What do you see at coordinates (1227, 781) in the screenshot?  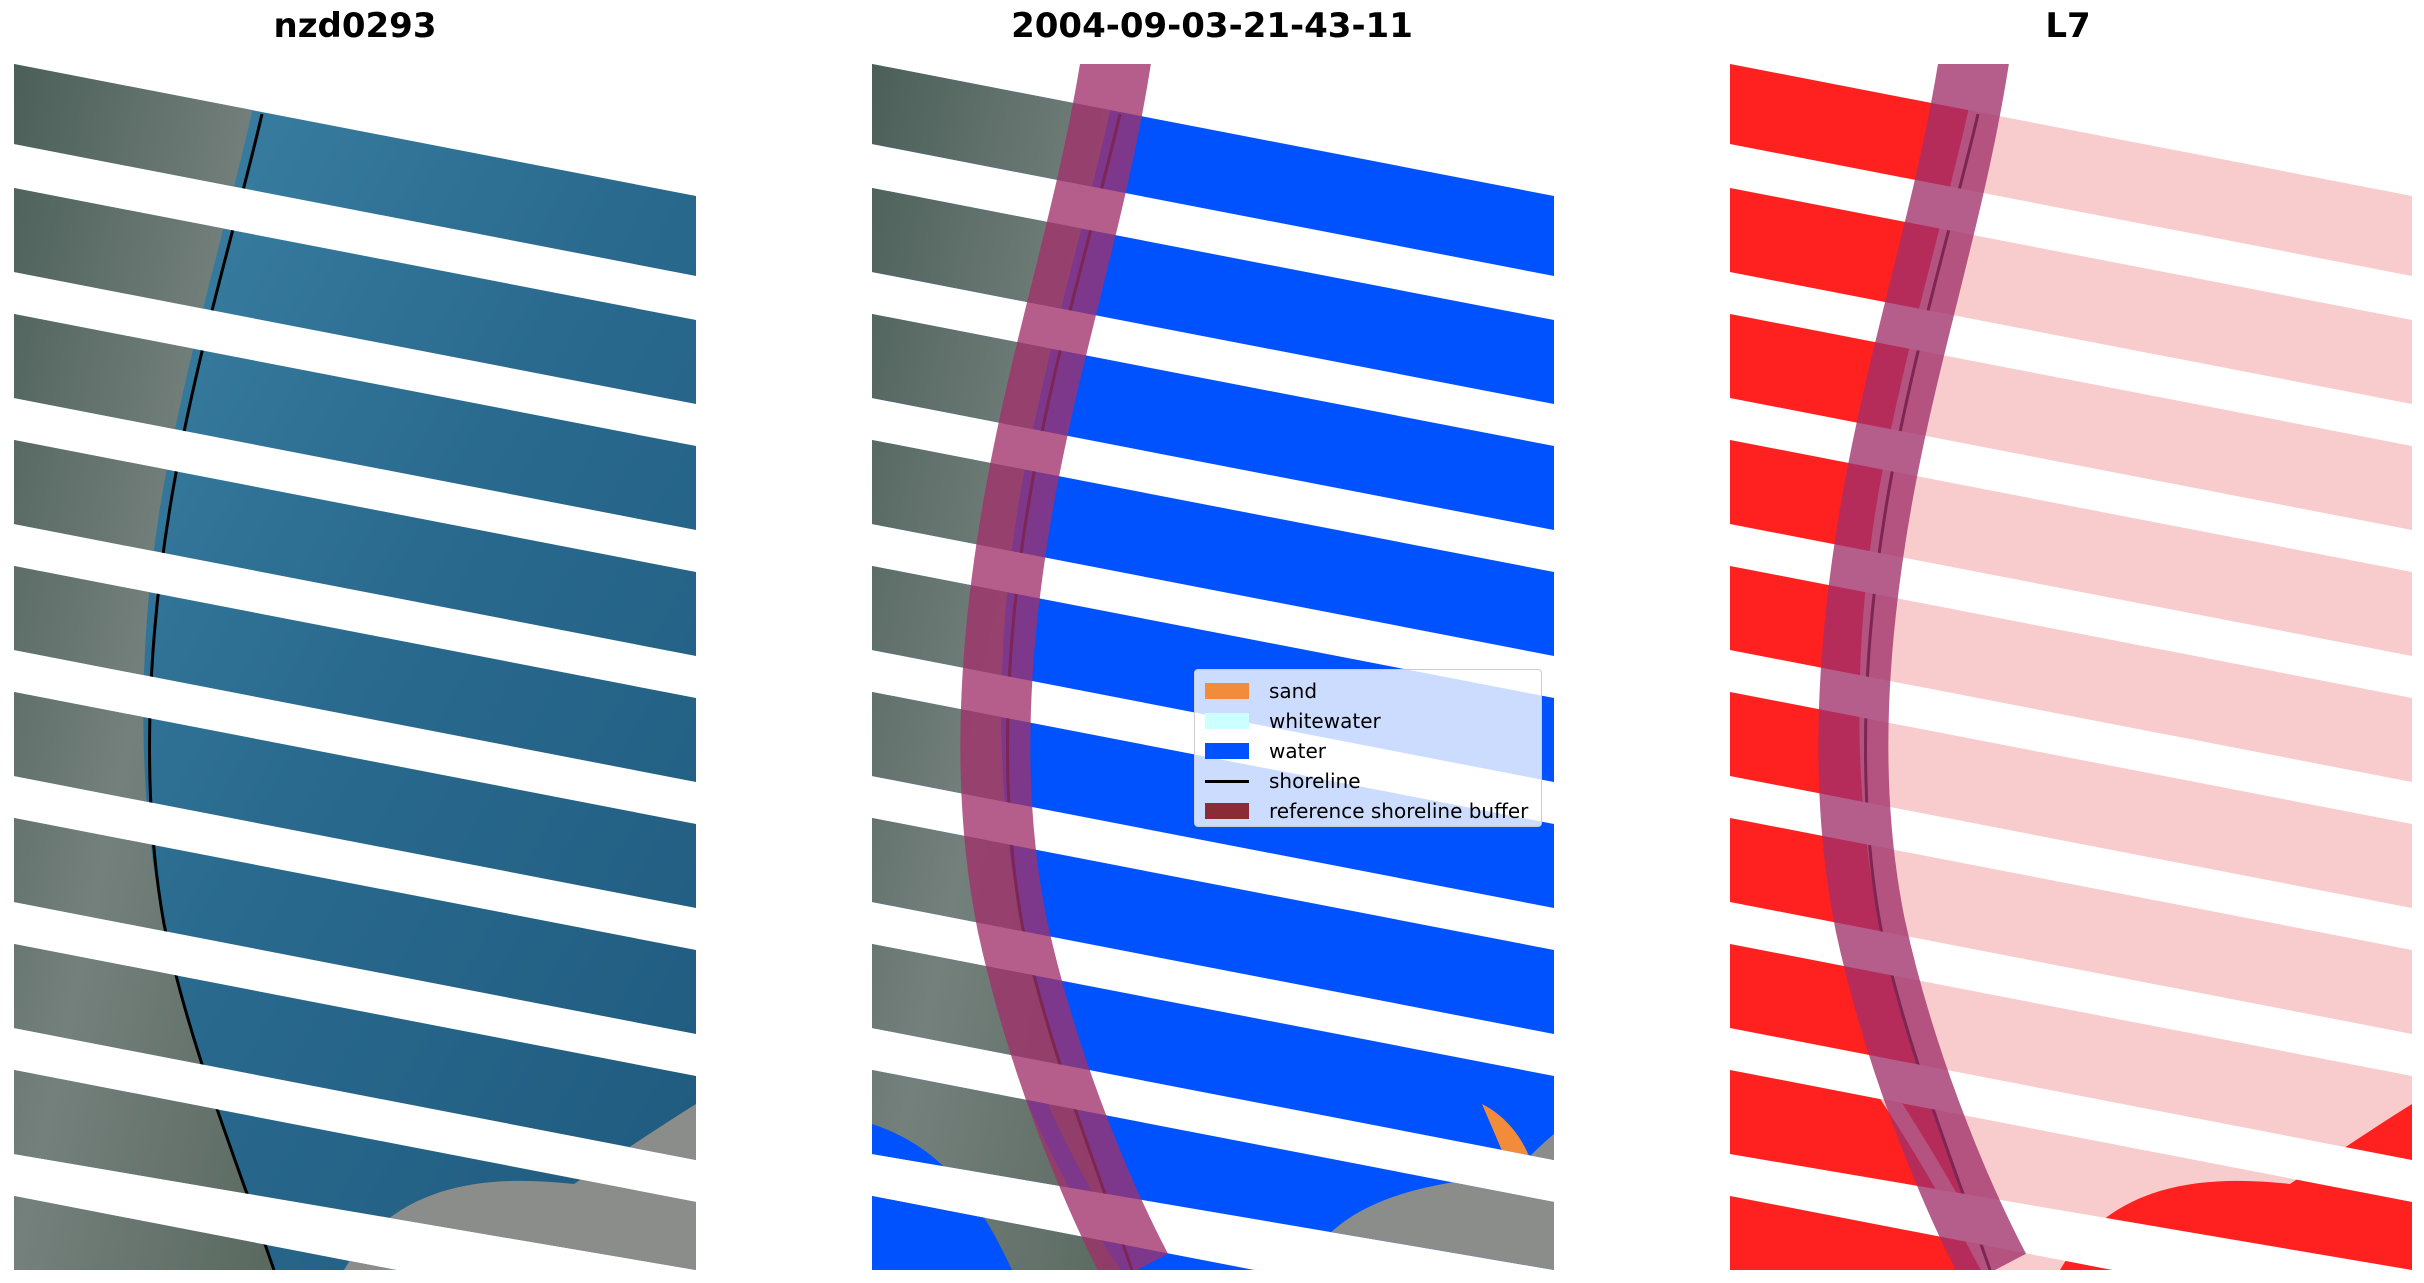 I see `shoreline-swatch` at bounding box center [1227, 781].